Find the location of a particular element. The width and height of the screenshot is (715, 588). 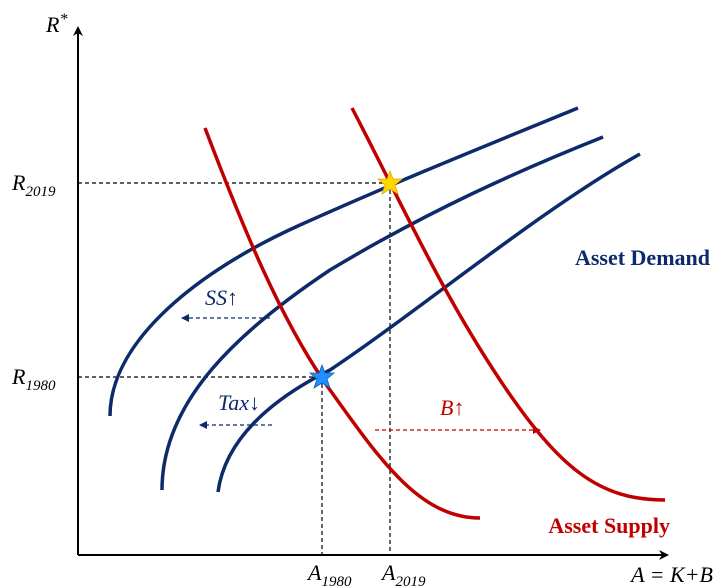

x-axis-label: A = K+B is located at coordinates (671, 574).